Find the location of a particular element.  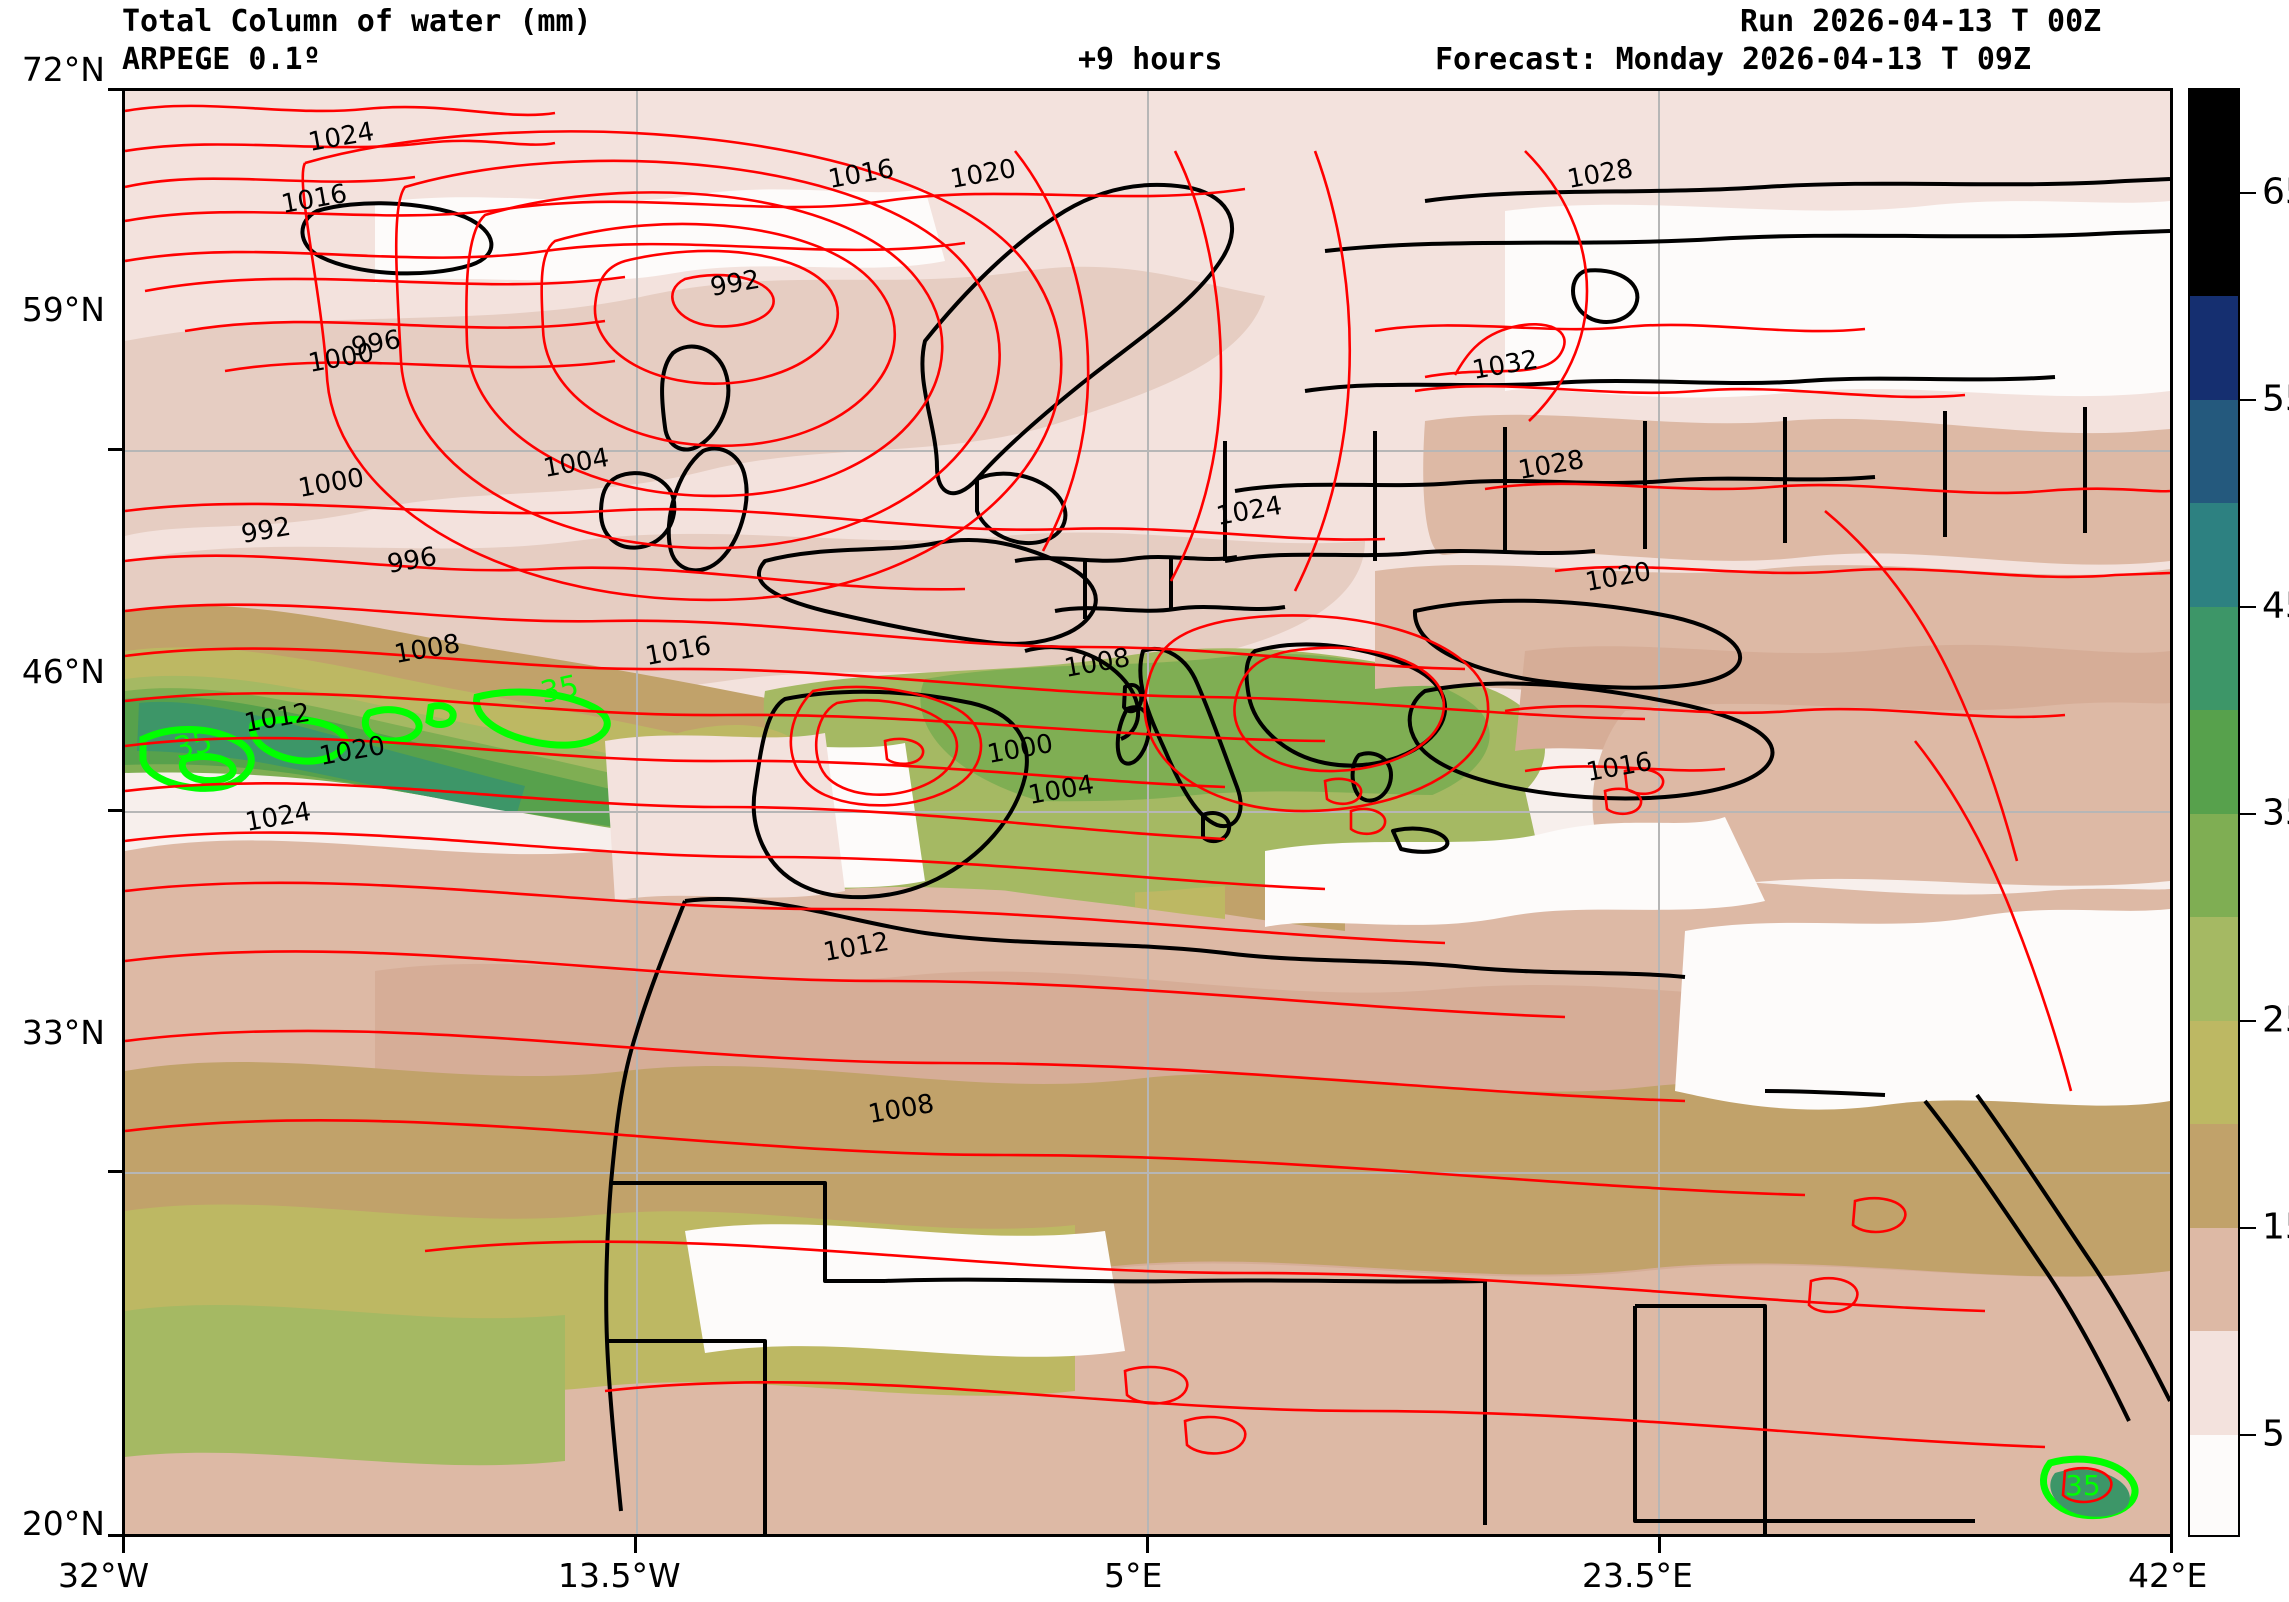

run-time-label: Run 2026-04-13 T 00Z is located at coordinates (1921, 21).